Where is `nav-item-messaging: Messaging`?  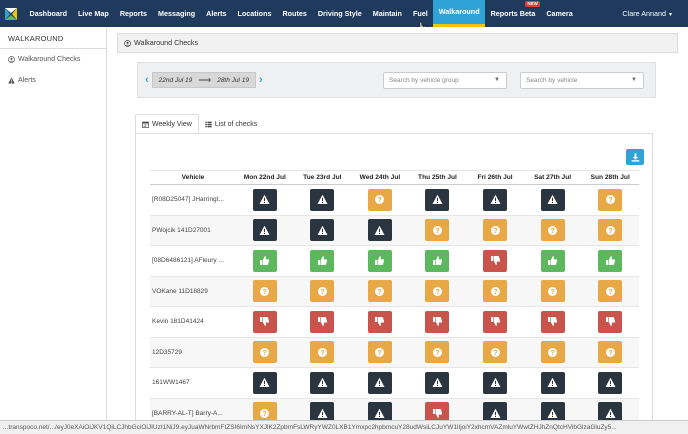
nav-item-messaging: Messaging is located at coordinates (176, 13).